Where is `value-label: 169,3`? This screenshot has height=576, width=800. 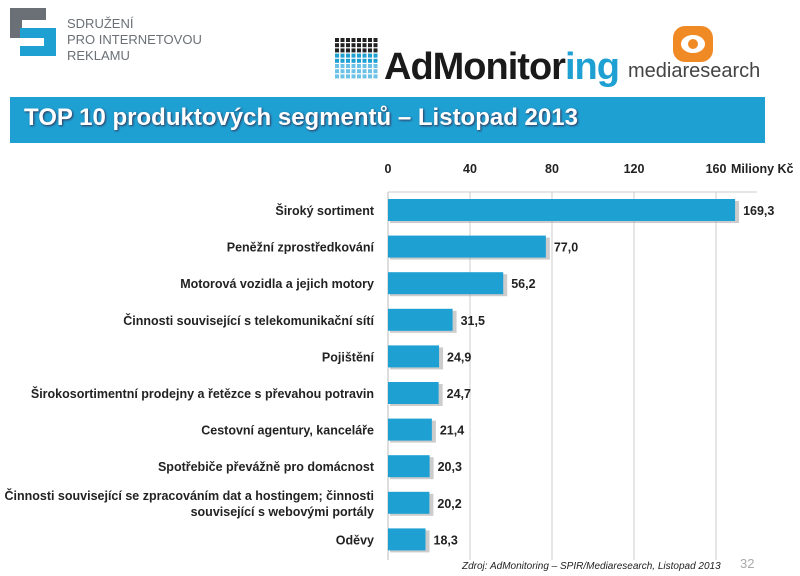
value-label: 169,3 is located at coordinates (758, 211).